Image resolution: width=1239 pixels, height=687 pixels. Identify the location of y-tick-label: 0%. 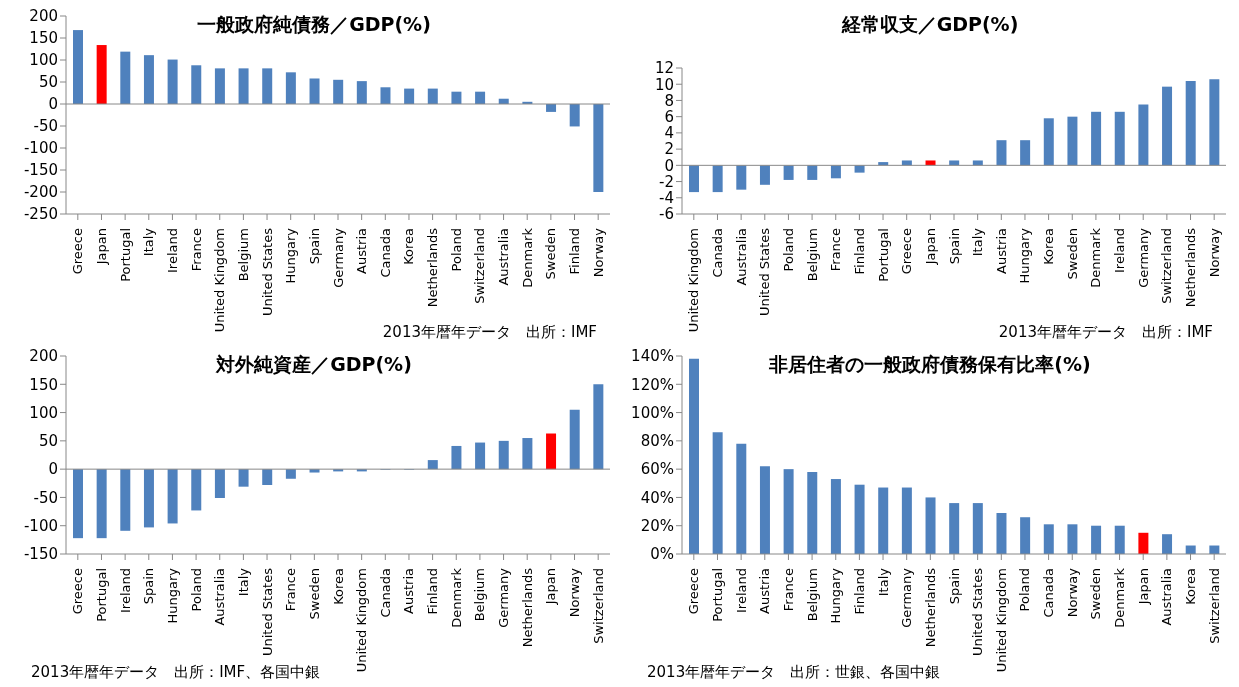
(662, 554).